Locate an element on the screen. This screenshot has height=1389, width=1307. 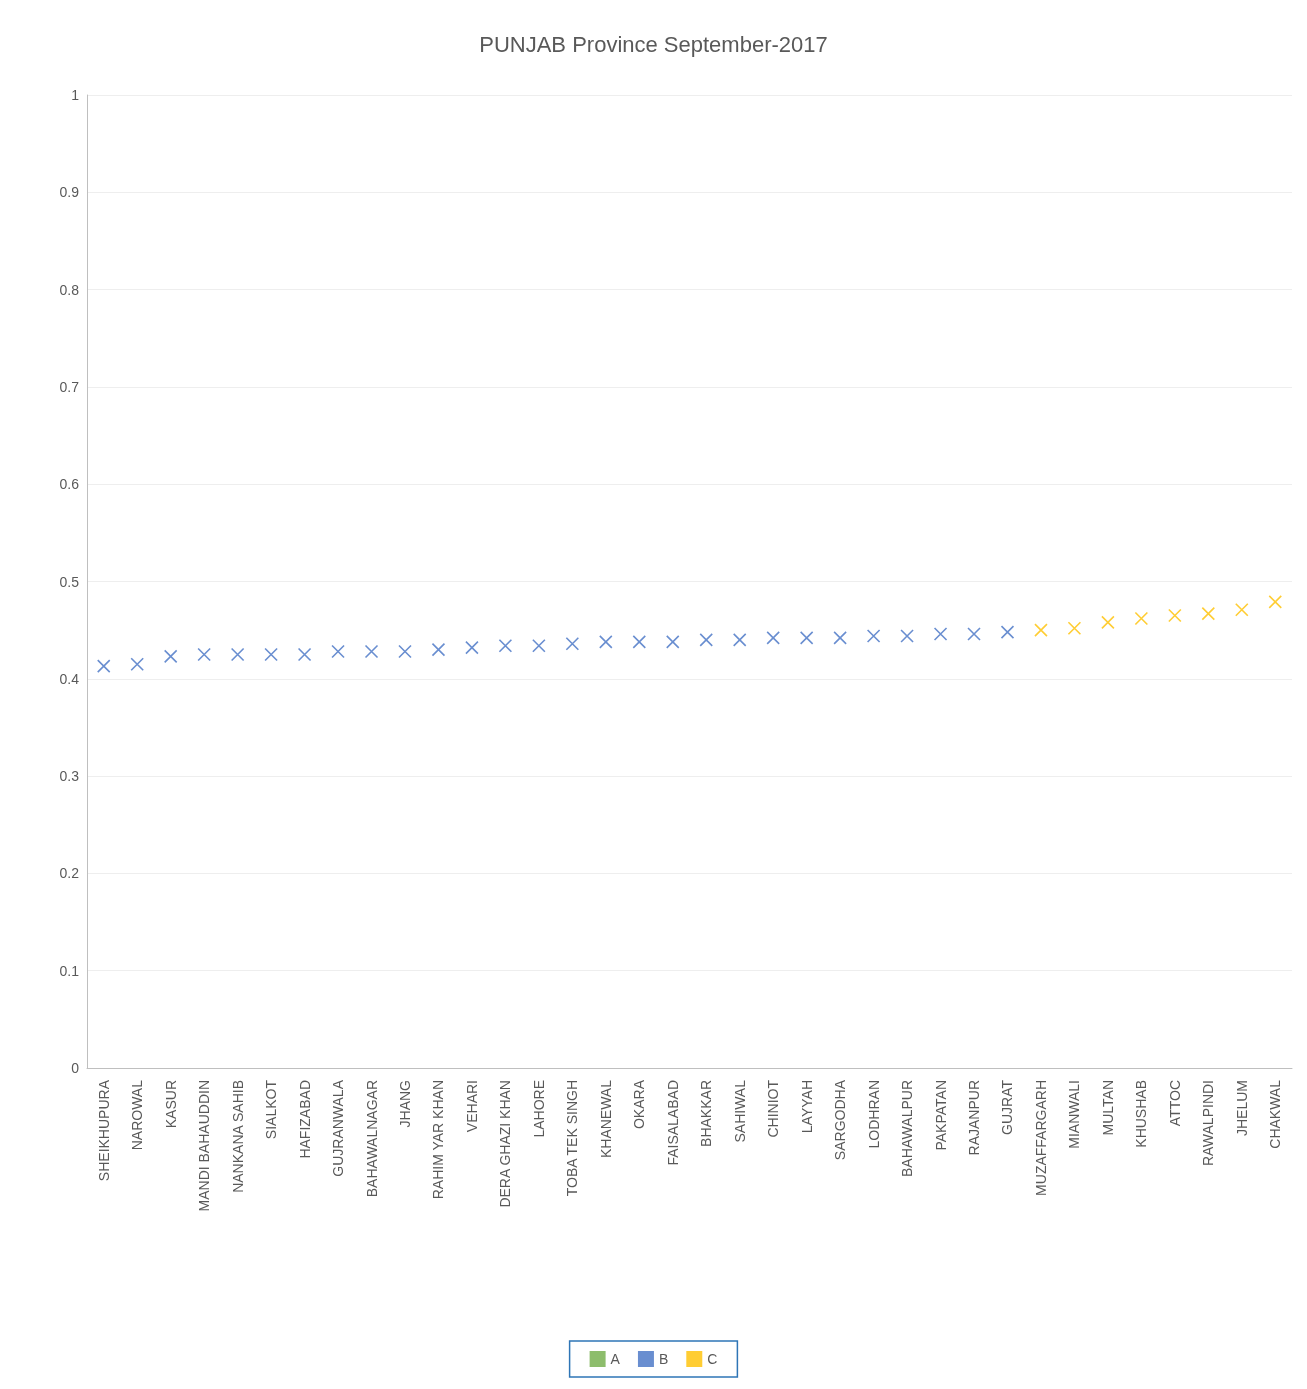
x-tick-label: CHINIOT is located at coordinates (773, 1108).